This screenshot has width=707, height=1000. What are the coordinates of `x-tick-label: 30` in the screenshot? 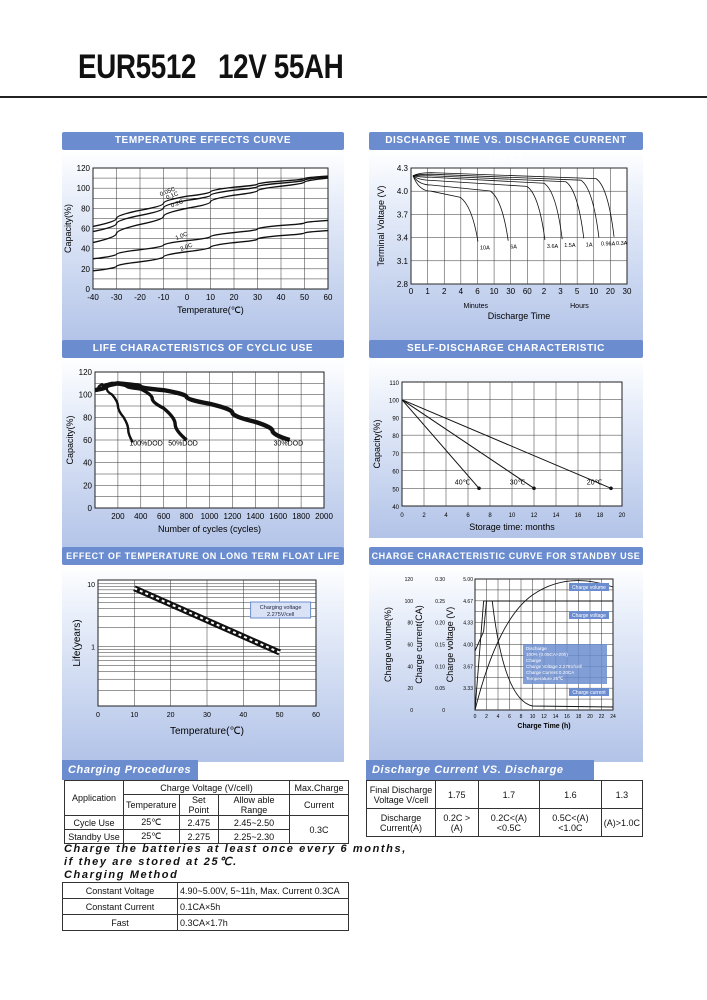 It's located at (257, 297).